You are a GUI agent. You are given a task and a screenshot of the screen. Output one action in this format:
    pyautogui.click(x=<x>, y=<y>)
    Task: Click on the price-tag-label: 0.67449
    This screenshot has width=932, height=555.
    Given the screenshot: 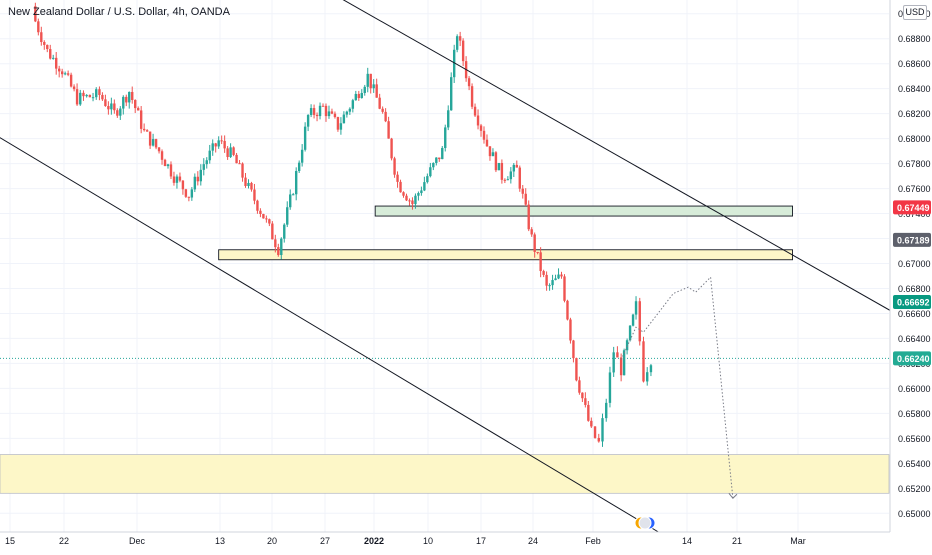 What is the action you would take?
    pyautogui.click(x=913, y=208)
    